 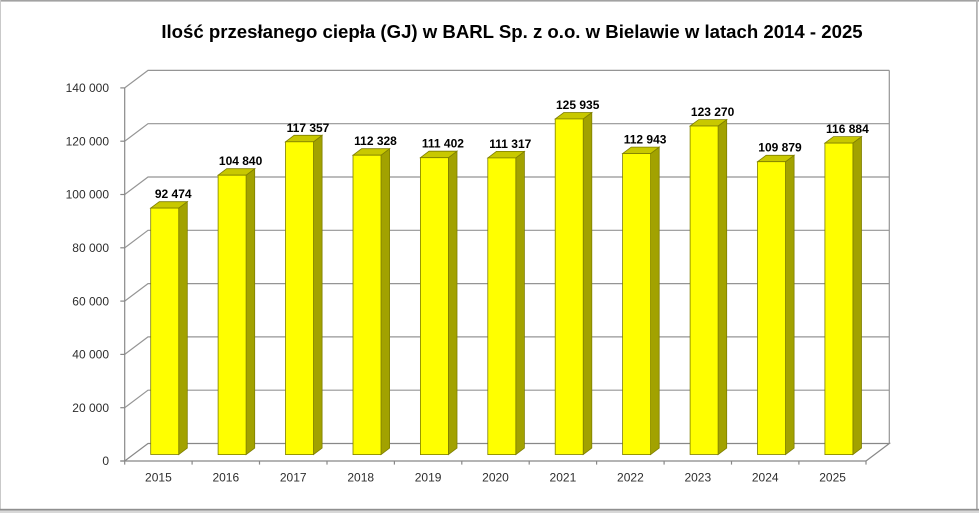 What do you see at coordinates (510, 144) in the screenshot?
I see `svg-text: 111 317` at bounding box center [510, 144].